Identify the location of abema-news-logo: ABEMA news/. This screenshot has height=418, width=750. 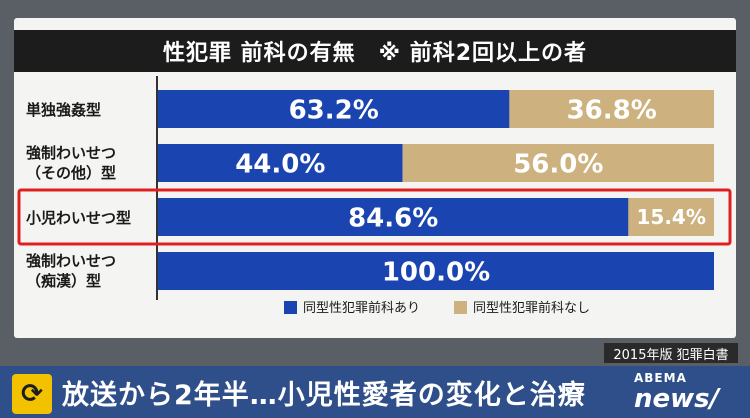
(677, 392).